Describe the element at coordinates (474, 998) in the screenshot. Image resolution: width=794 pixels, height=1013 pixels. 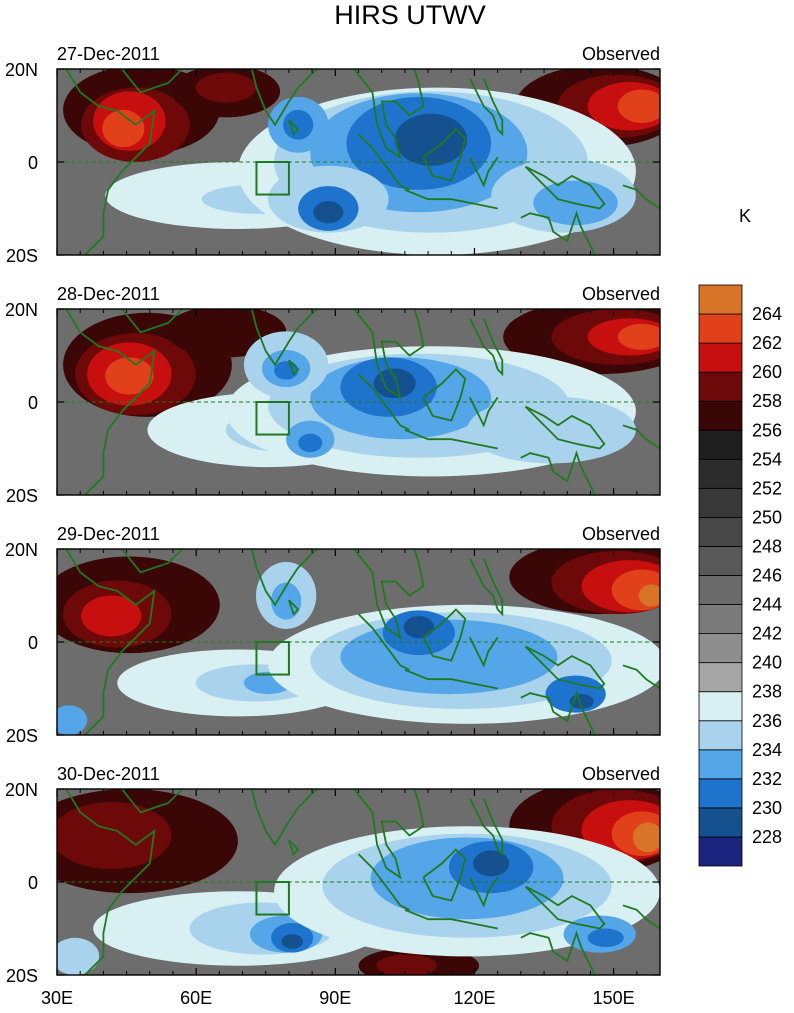
I see `lon-tick-label: 120E` at that location.